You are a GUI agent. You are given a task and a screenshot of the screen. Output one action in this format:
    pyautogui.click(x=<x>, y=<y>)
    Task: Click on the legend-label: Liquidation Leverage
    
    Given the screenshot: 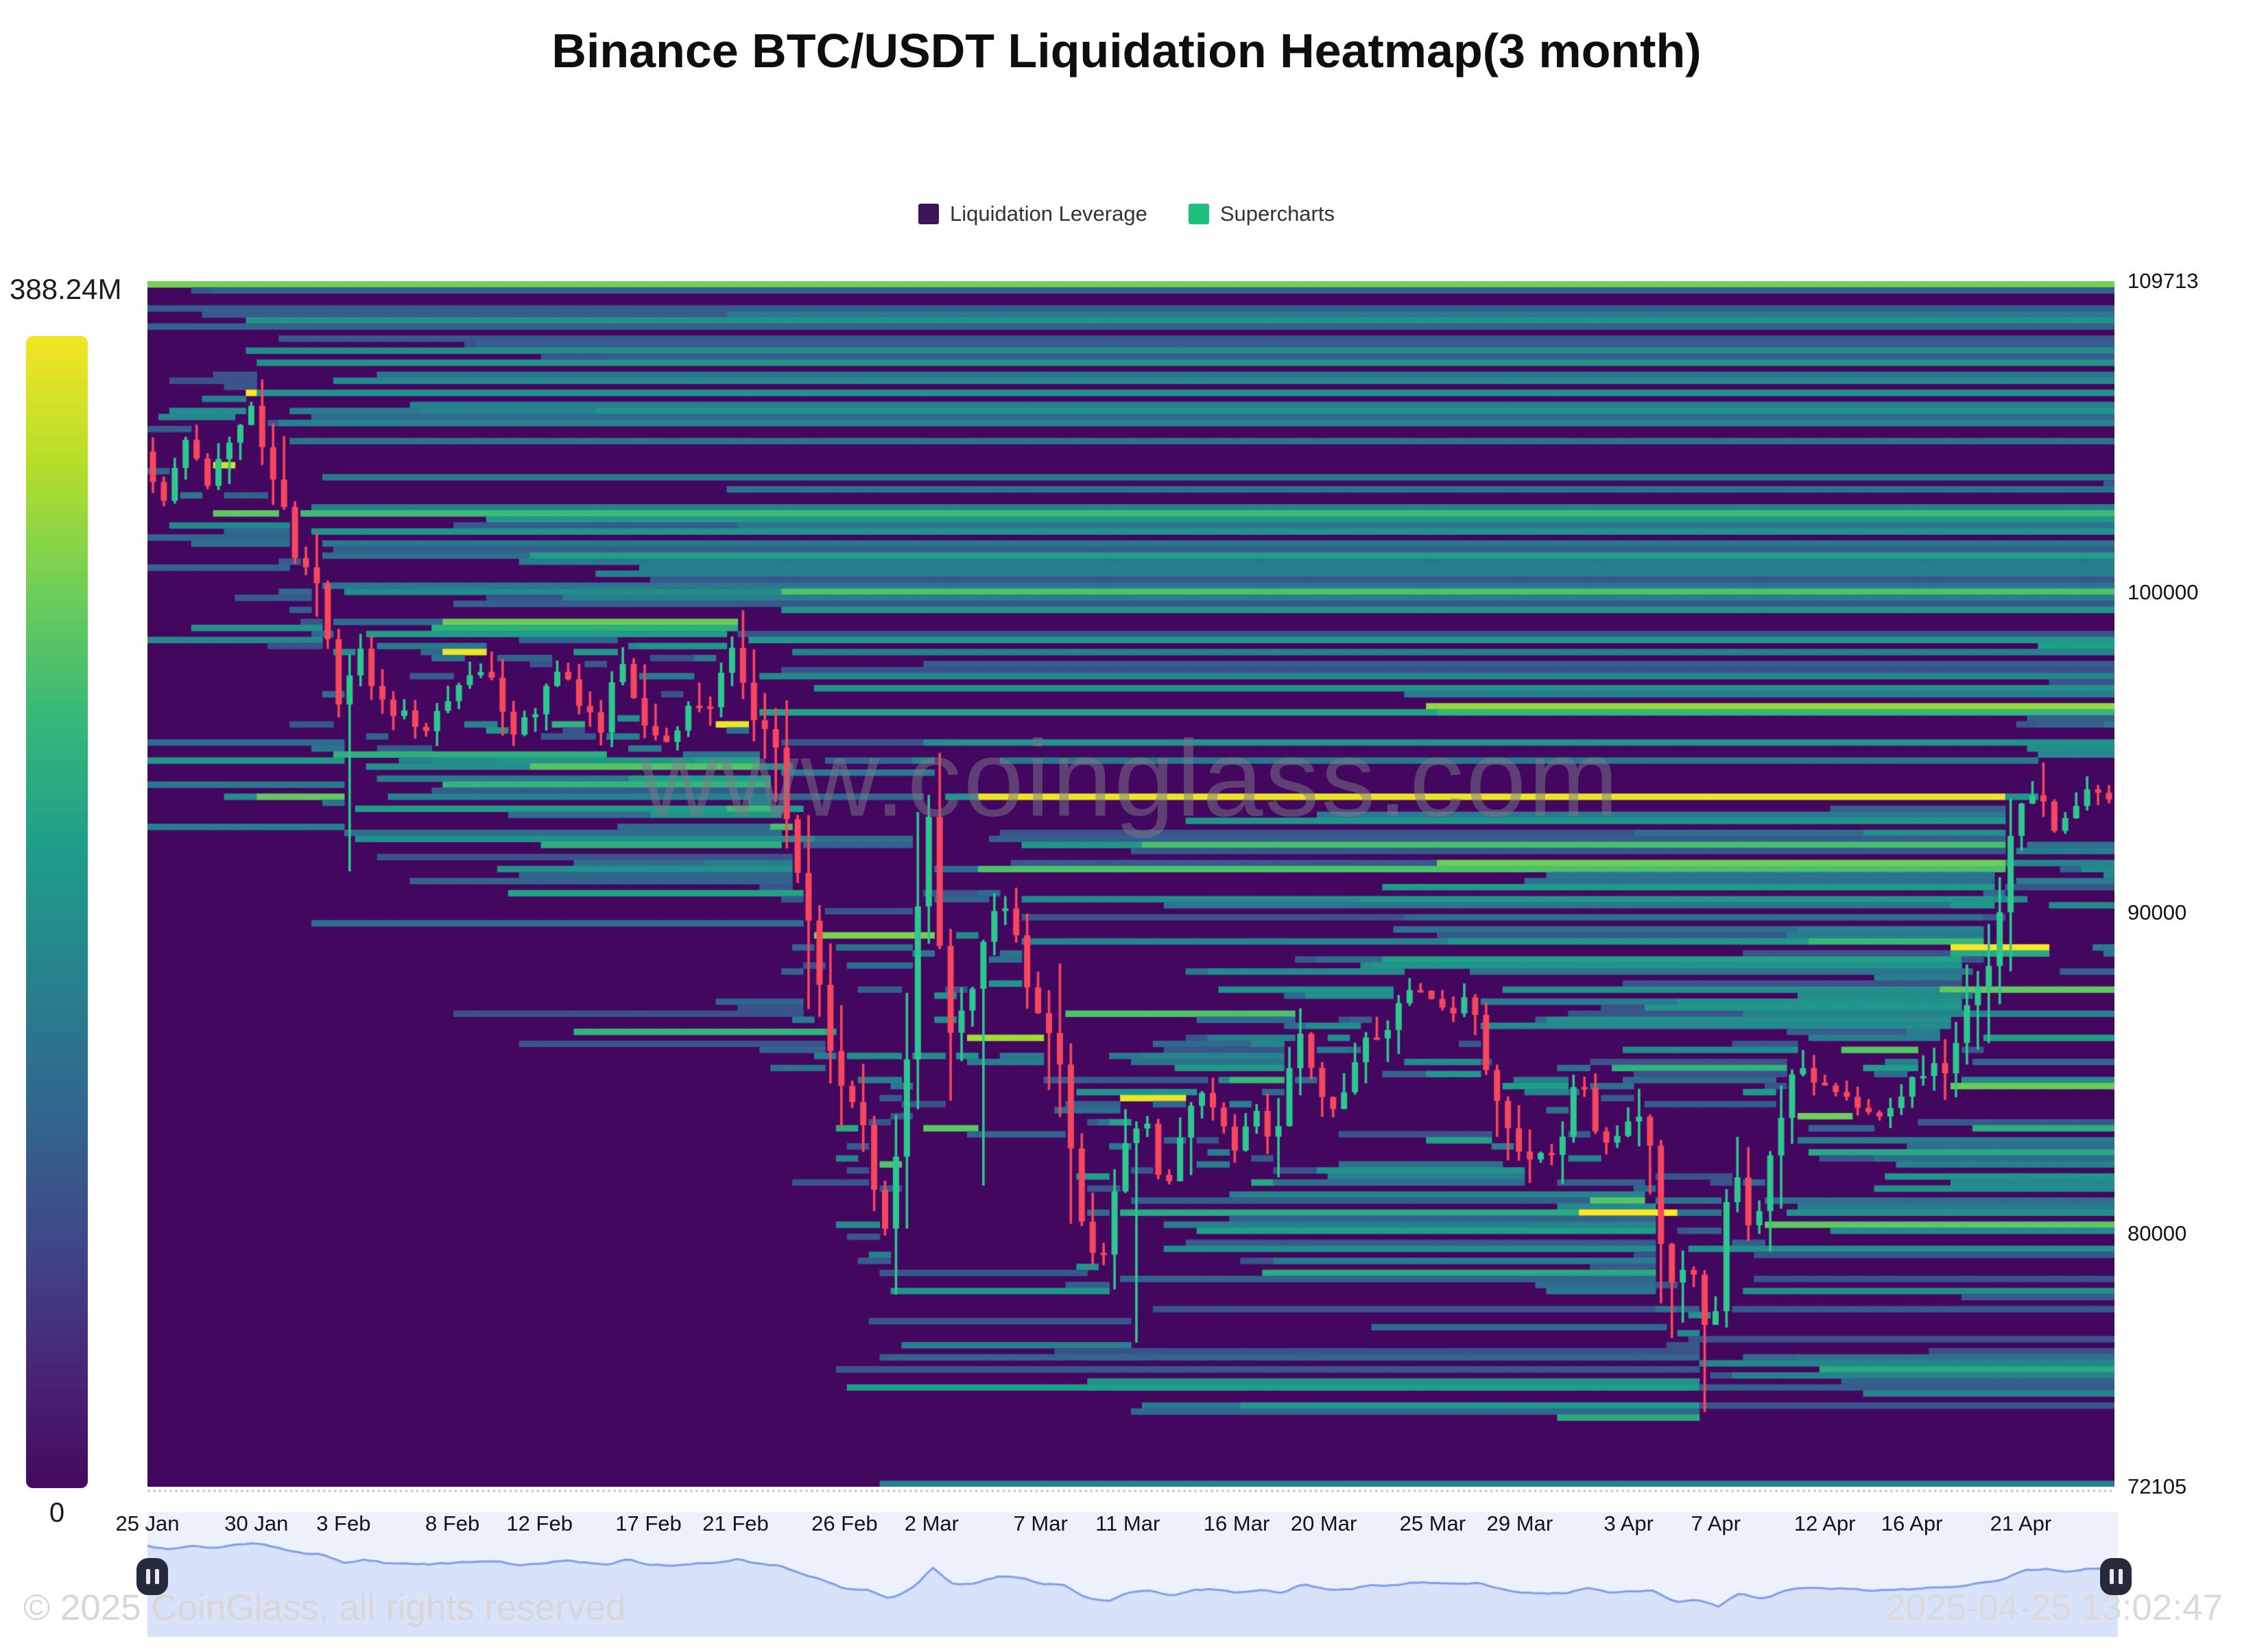 What is the action you would take?
    pyautogui.click(x=1048, y=214)
    